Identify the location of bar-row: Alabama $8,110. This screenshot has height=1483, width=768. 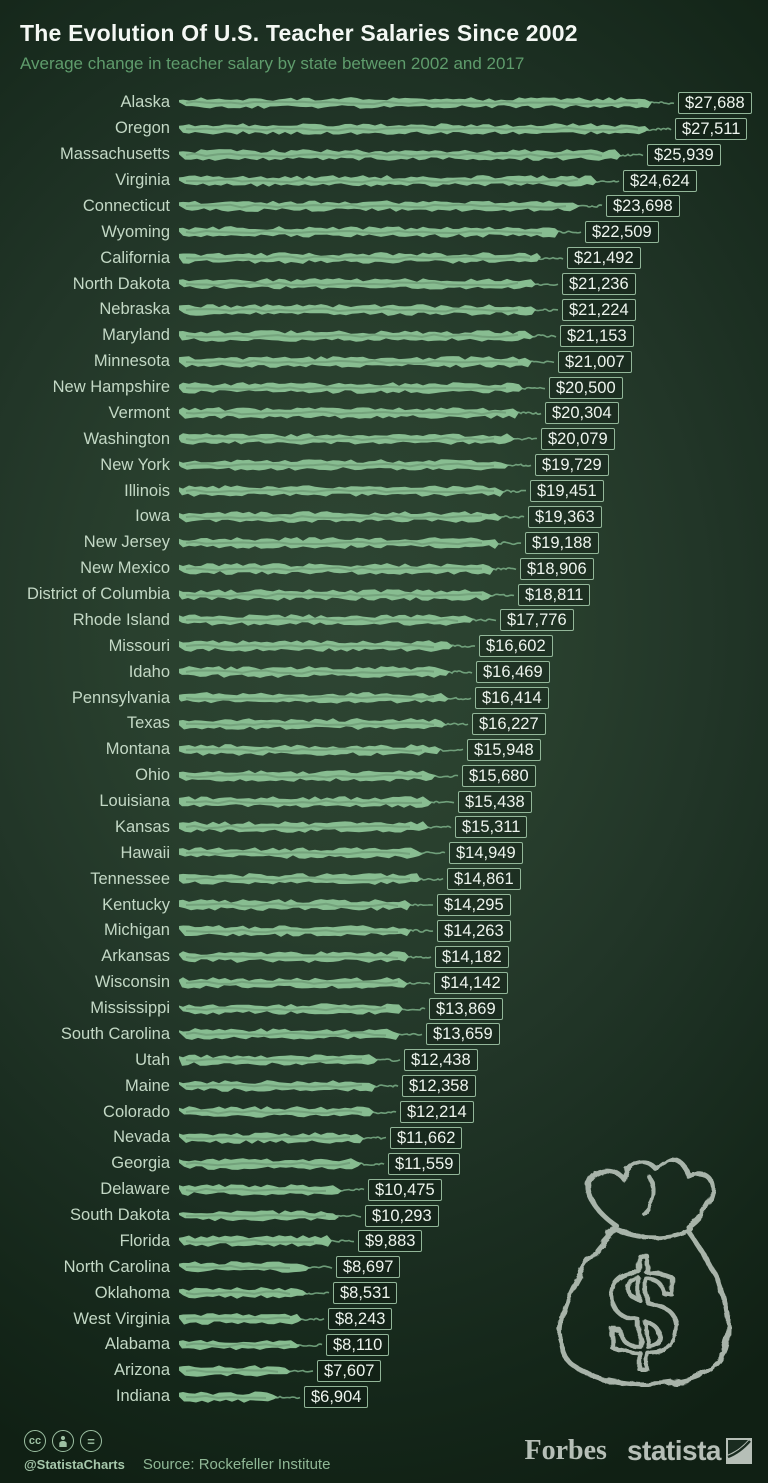
(384, 1345).